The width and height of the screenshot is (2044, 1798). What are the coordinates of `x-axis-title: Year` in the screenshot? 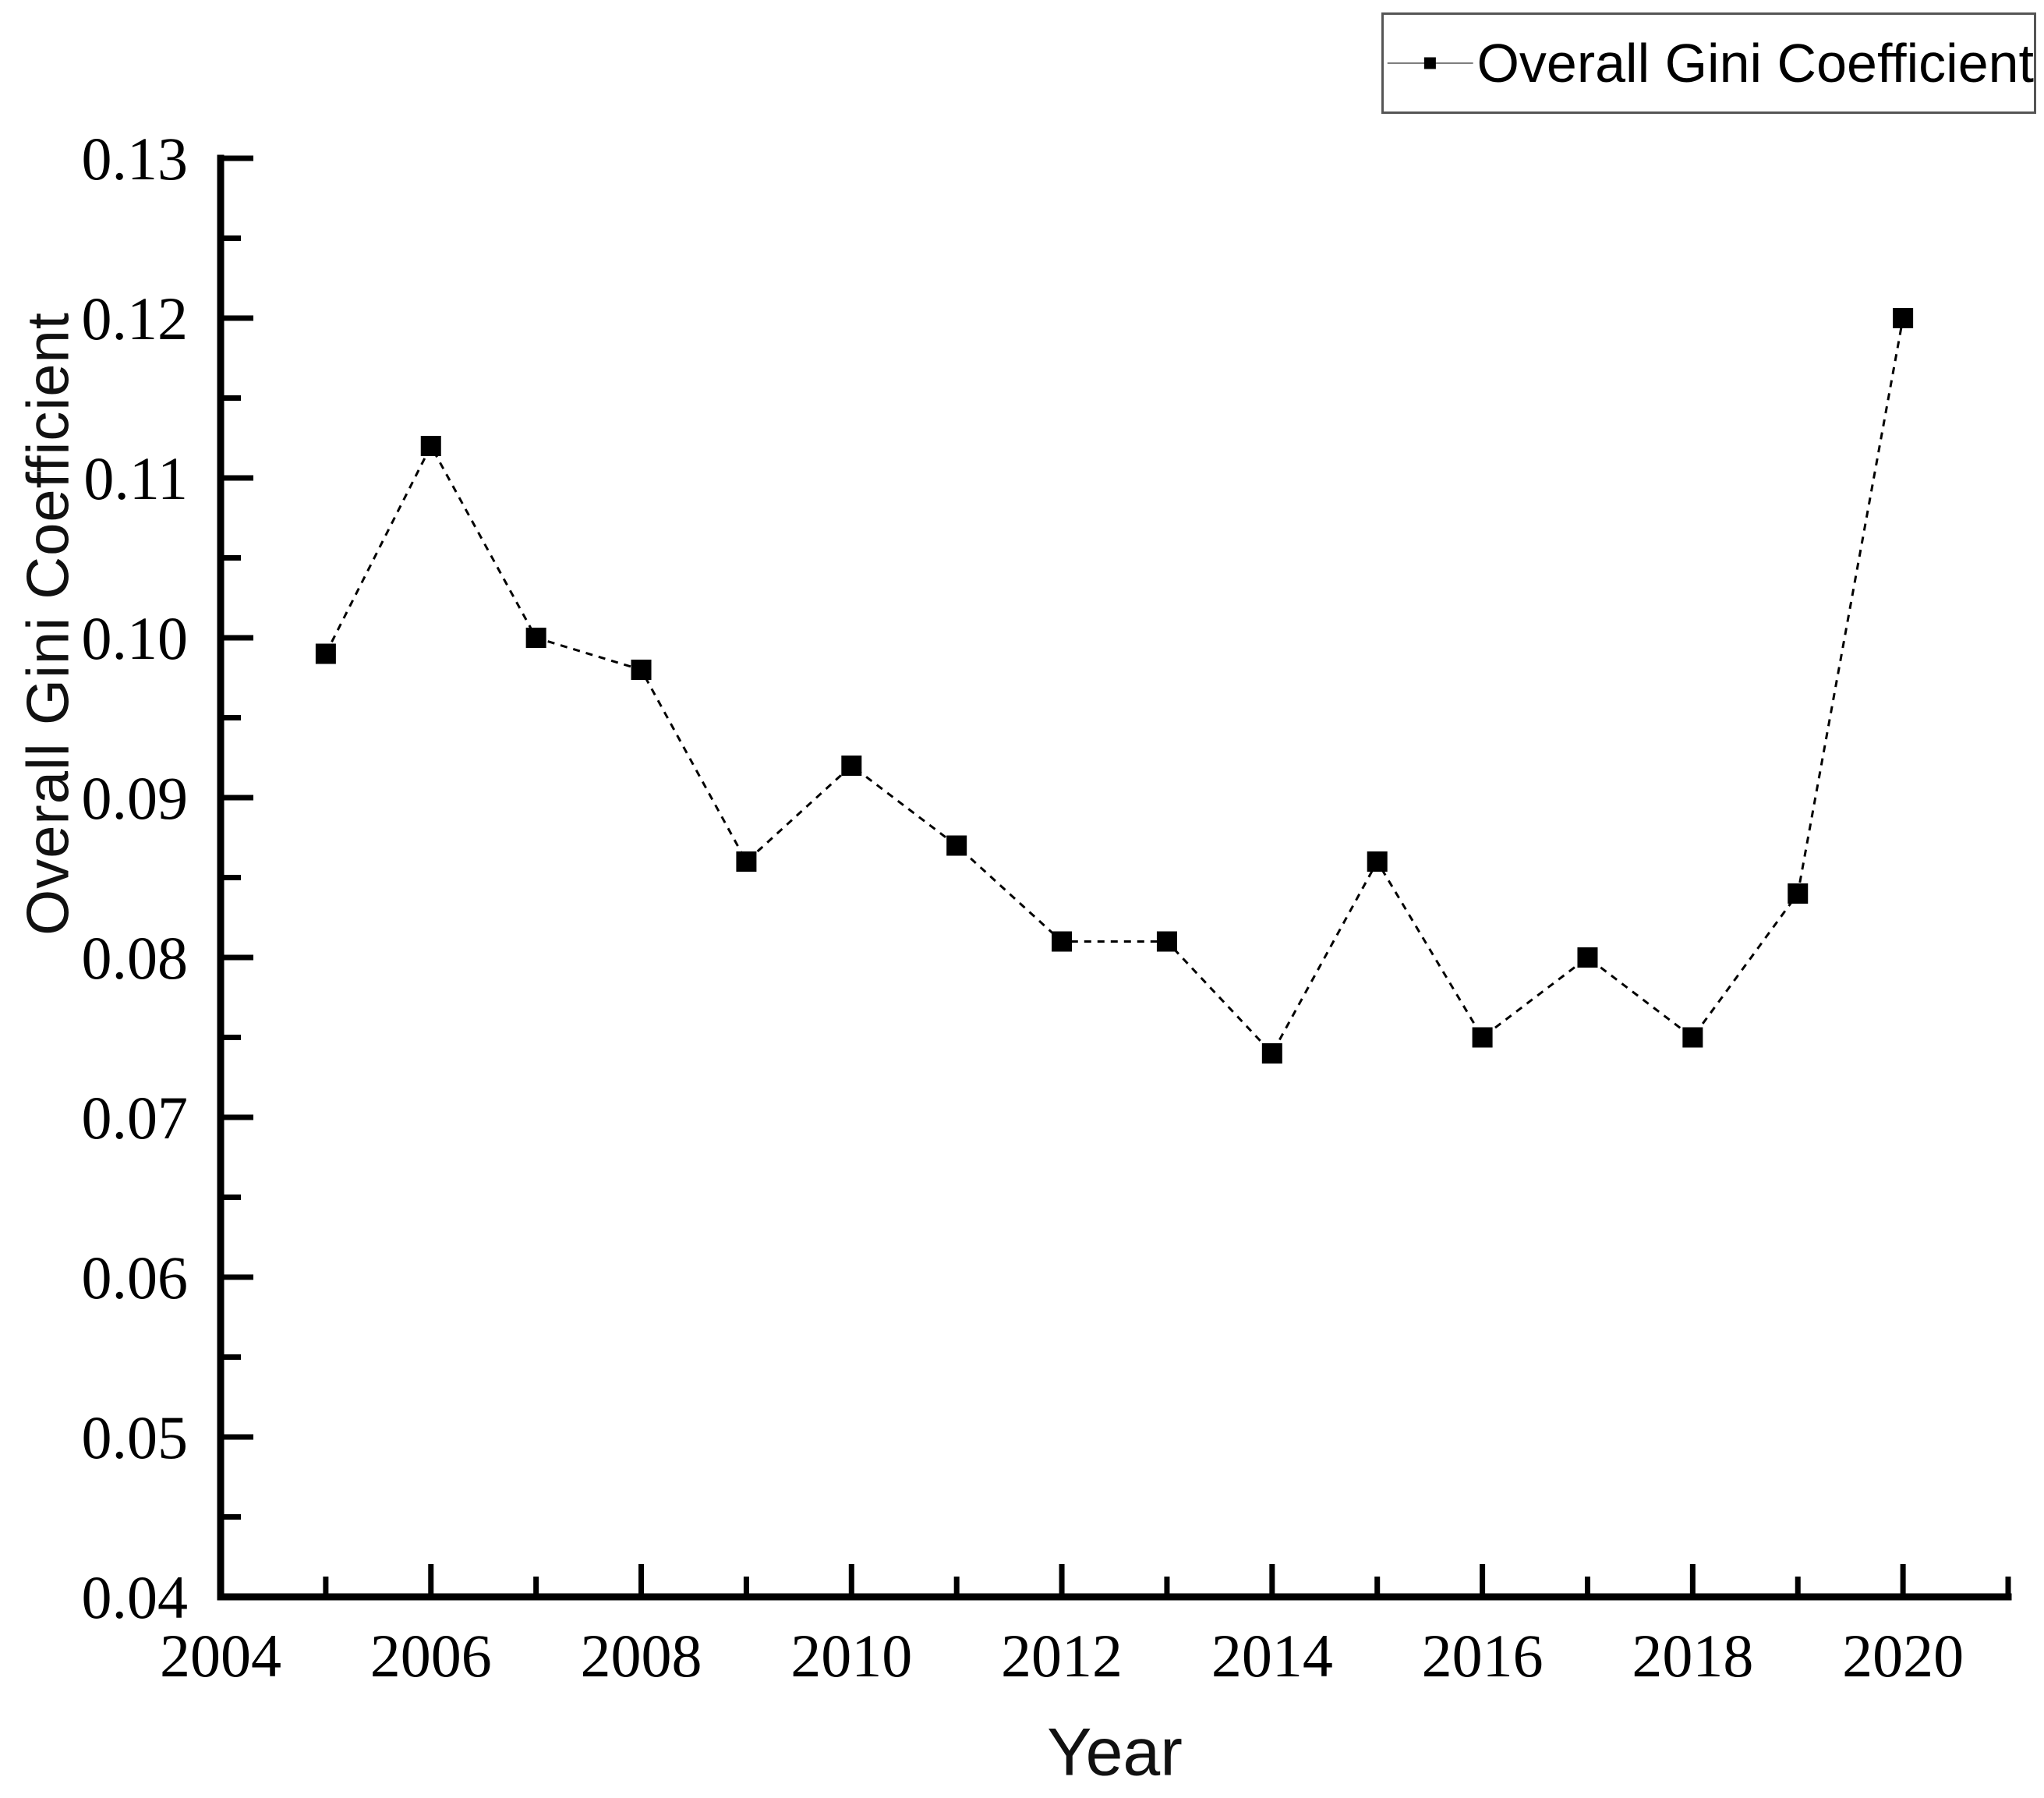 It's located at (1115, 1752).